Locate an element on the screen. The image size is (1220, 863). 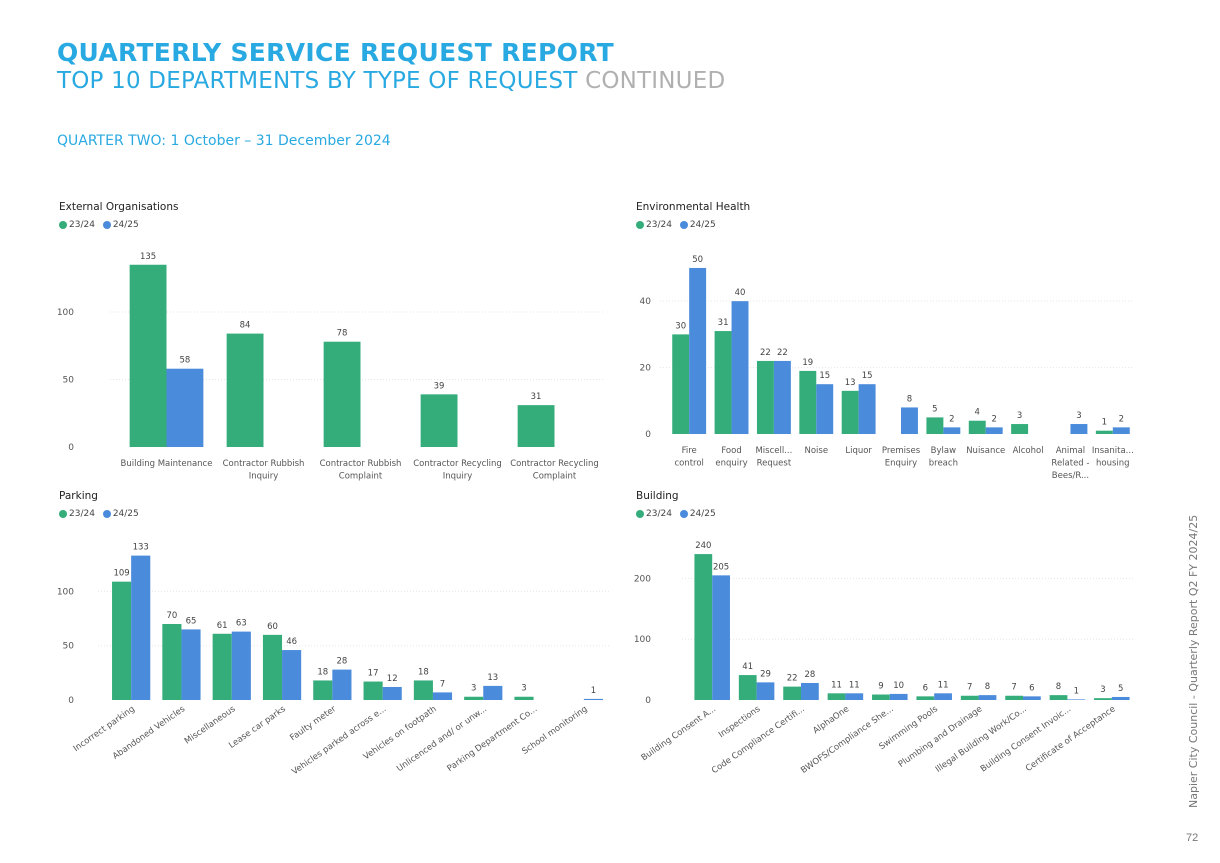
data-label-2425: 13 is located at coordinates (492, 678).